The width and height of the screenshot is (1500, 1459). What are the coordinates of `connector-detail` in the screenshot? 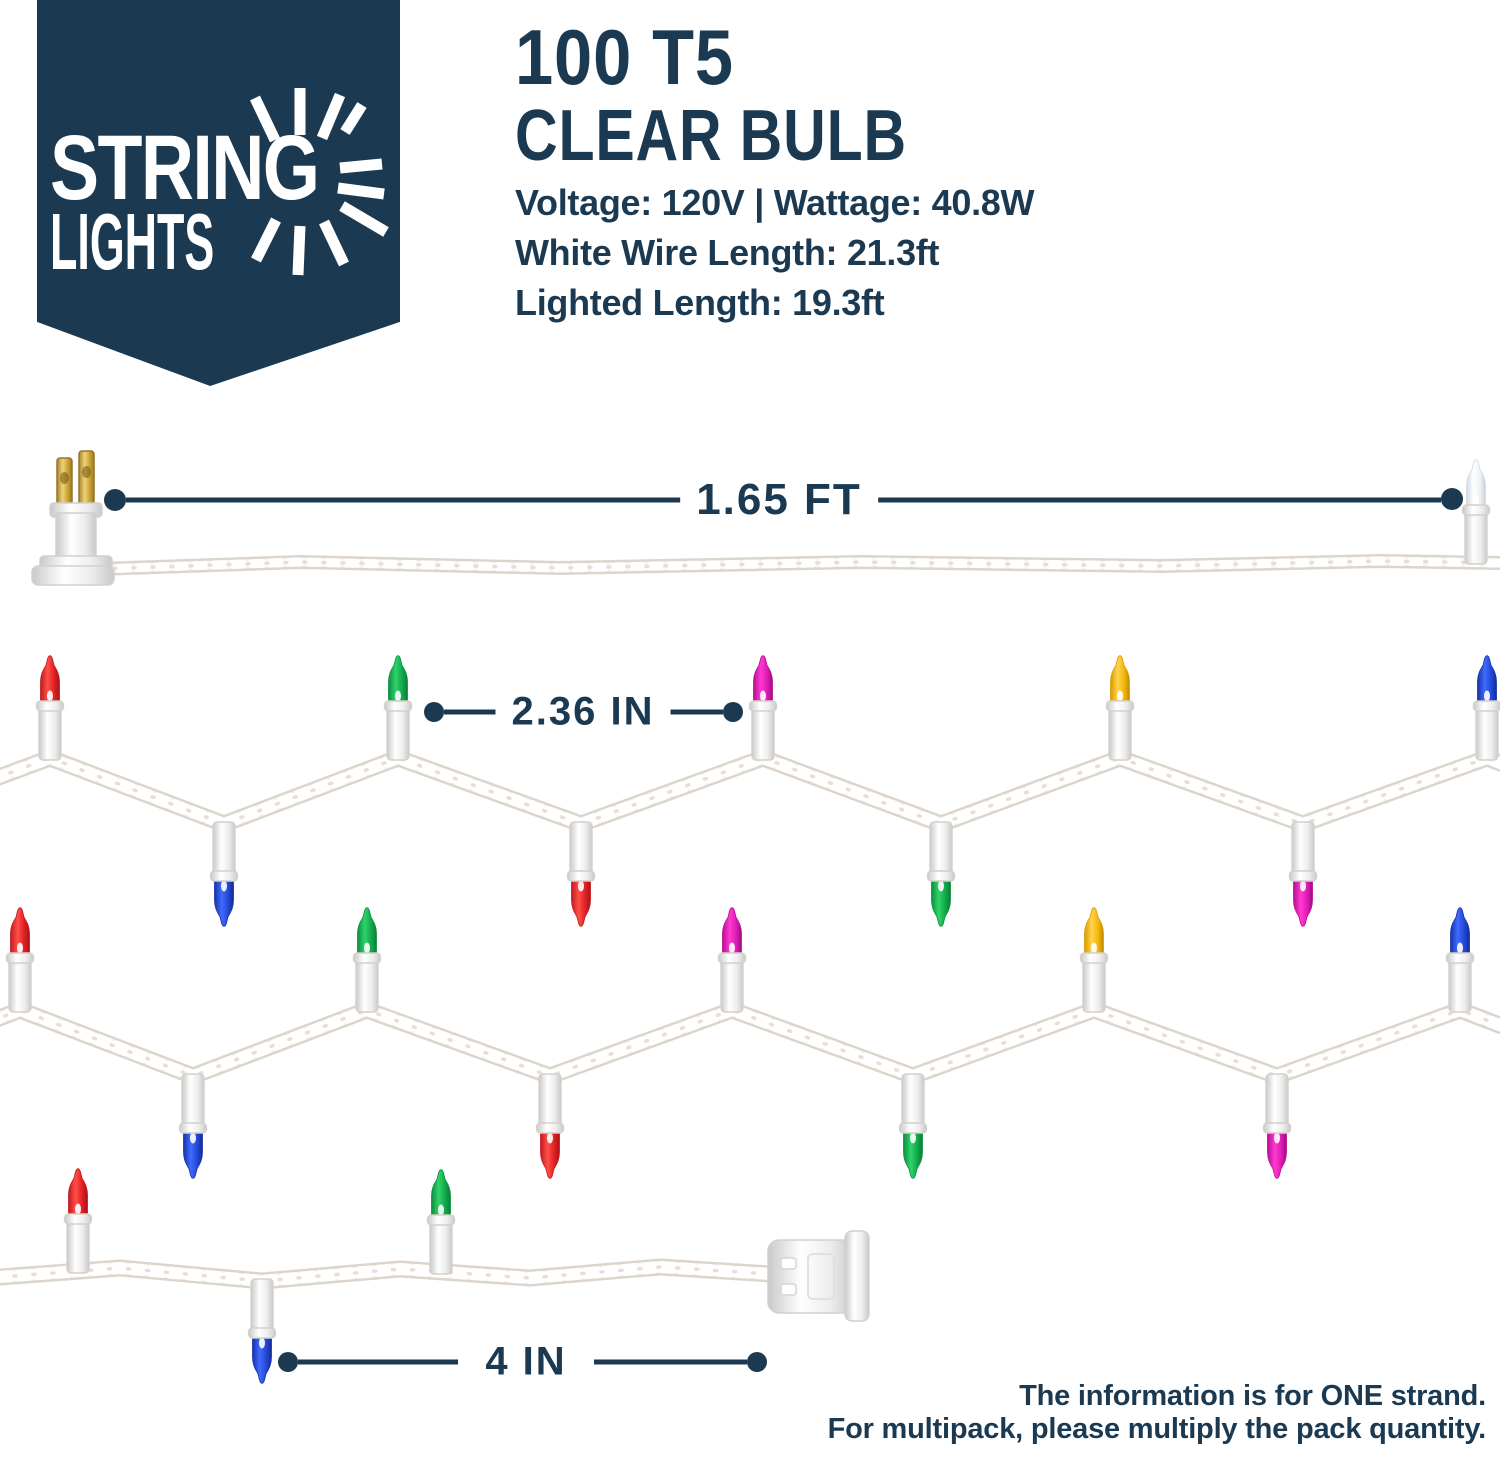 It's located at (821, 1276).